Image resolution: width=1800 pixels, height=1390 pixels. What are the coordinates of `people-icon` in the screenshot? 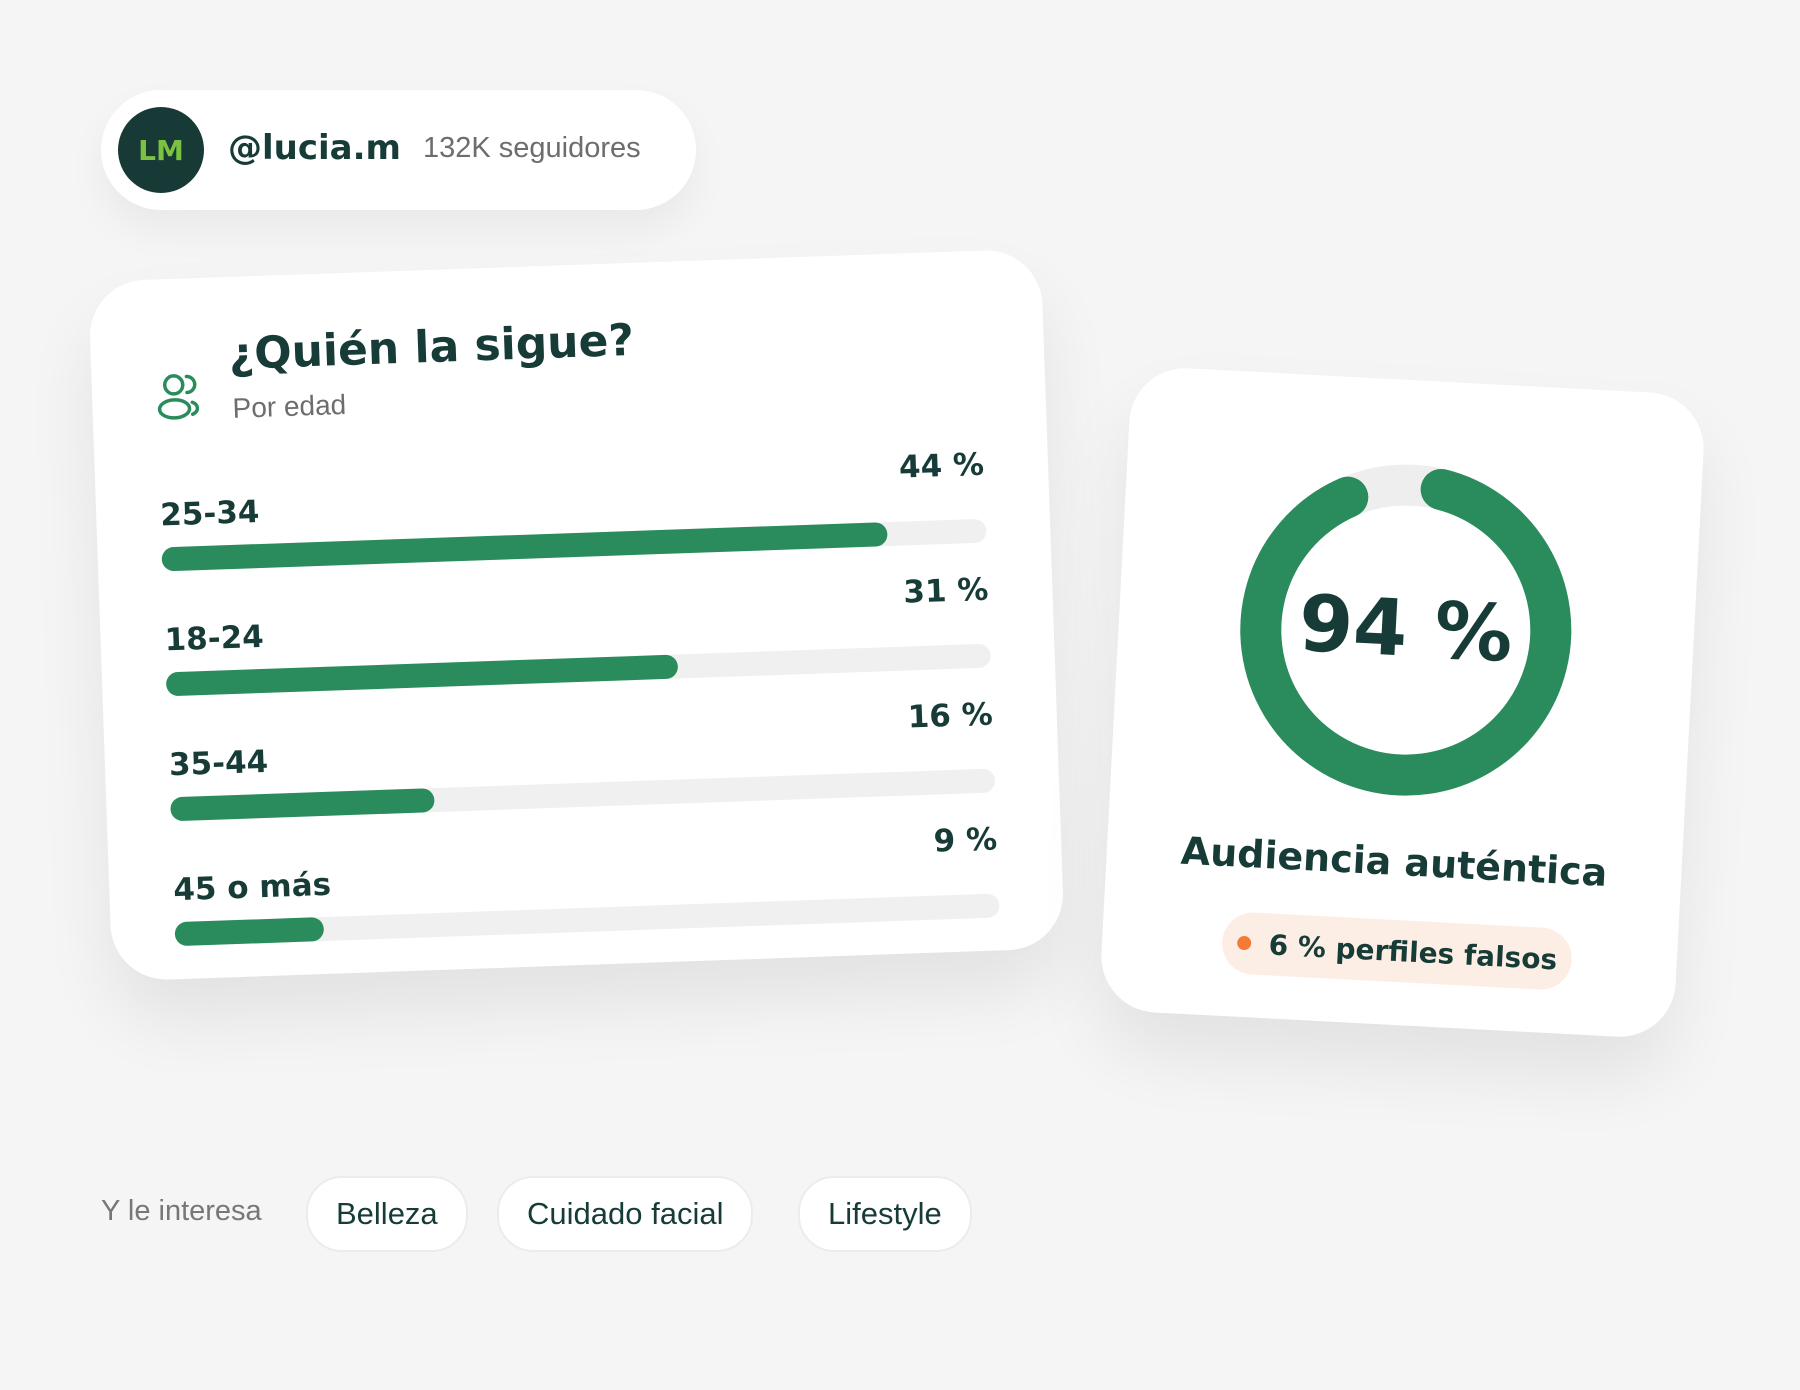 It's located at (178, 397).